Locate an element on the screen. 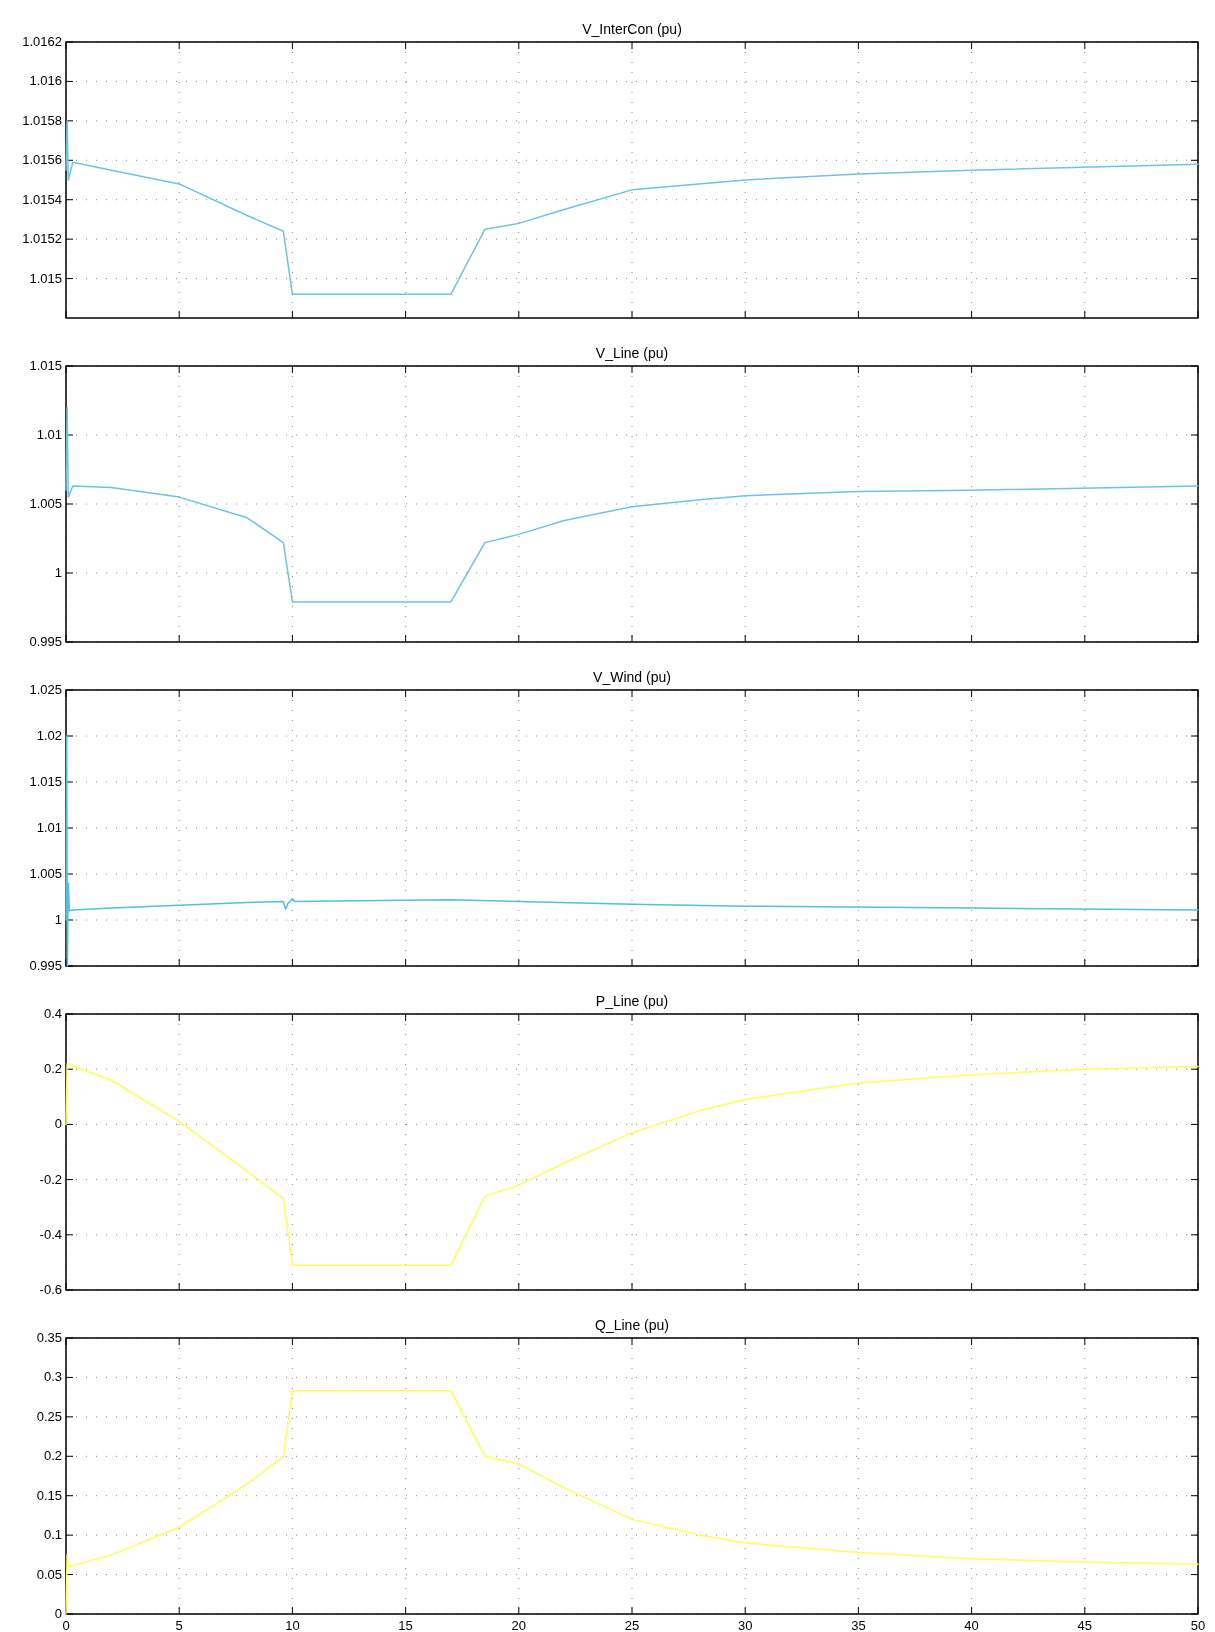 This screenshot has height=1632, width=1215. y-tick-label: 0.3 is located at coordinates (52, 1377).